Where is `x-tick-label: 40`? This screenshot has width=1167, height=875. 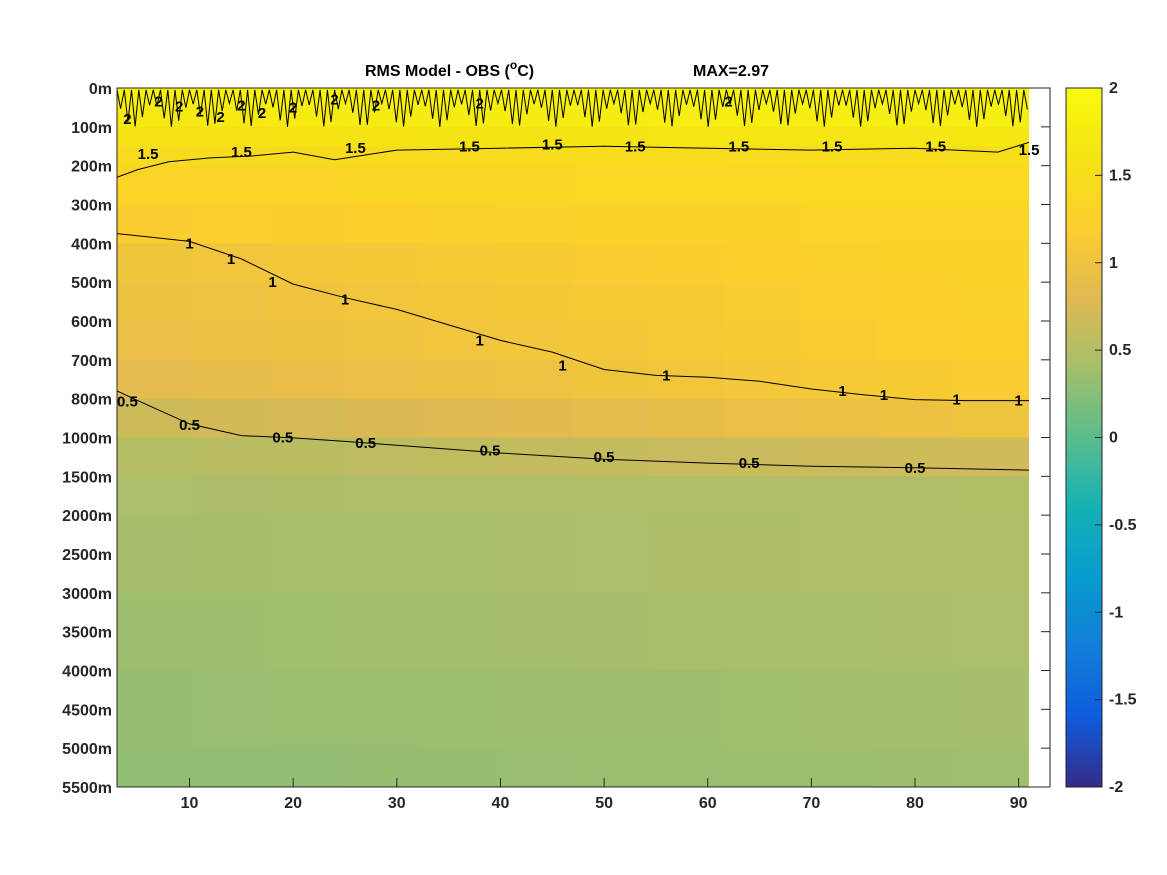
x-tick-label: 40 is located at coordinates (501, 803).